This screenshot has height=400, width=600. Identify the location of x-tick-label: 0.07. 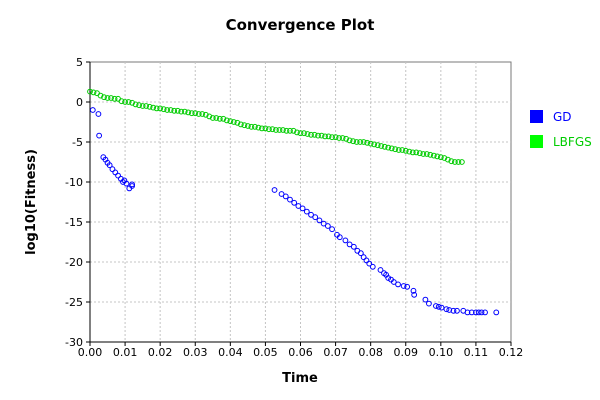
(335, 352).